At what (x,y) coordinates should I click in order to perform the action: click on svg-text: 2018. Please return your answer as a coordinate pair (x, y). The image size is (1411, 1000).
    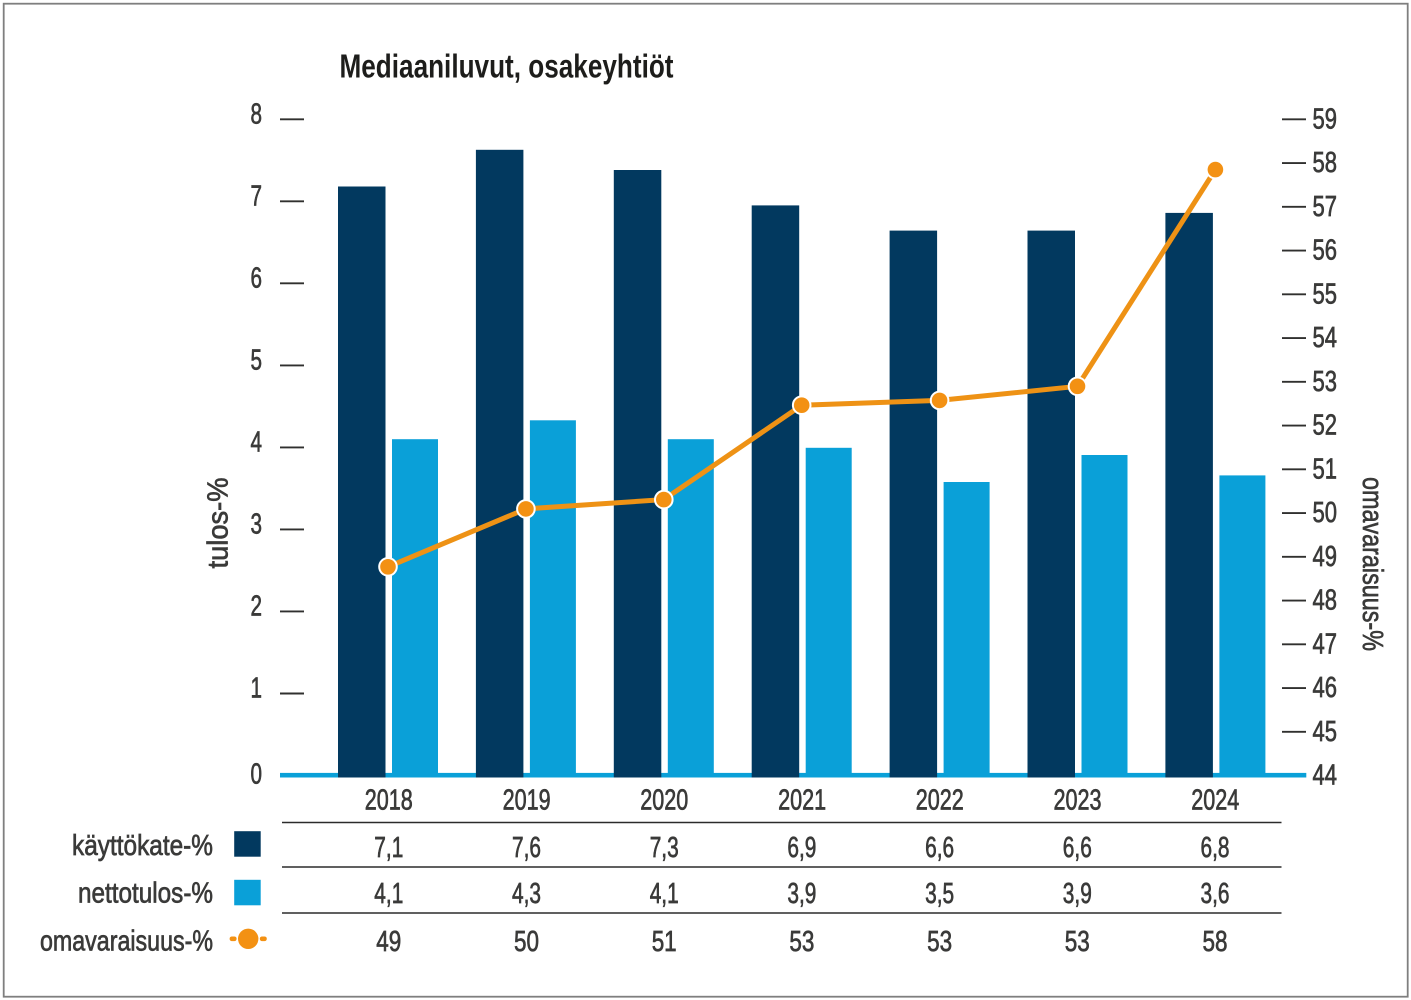
    Looking at the image, I should click on (389, 801).